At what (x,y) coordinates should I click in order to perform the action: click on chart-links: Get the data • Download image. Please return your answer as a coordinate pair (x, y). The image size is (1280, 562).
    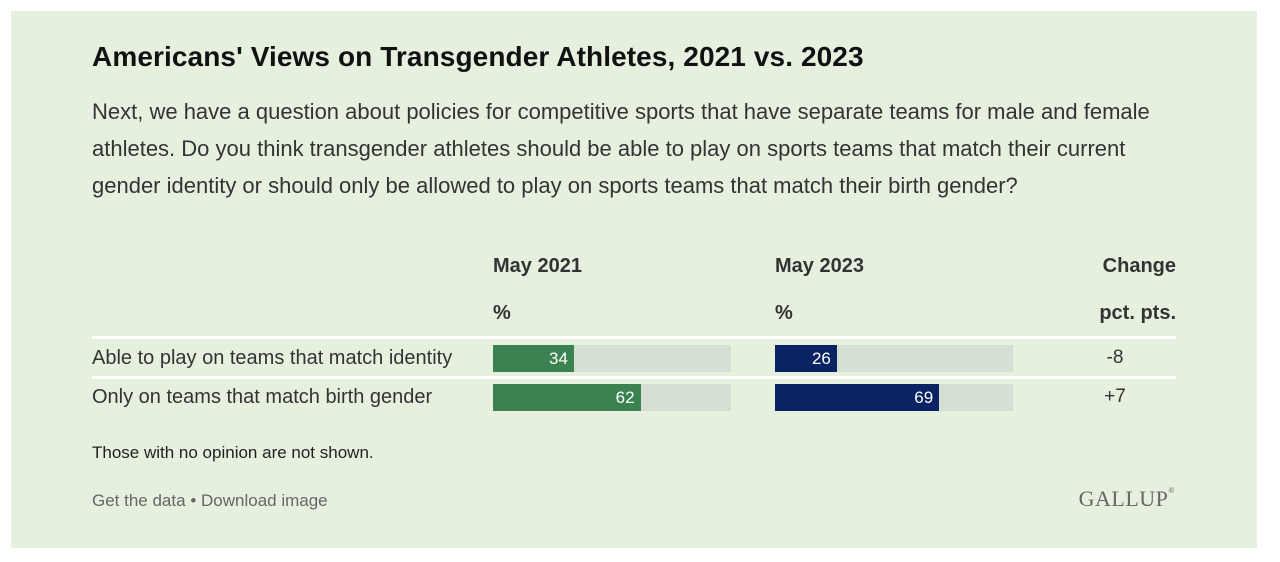
    Looking at the image, I should click on (210, 501).